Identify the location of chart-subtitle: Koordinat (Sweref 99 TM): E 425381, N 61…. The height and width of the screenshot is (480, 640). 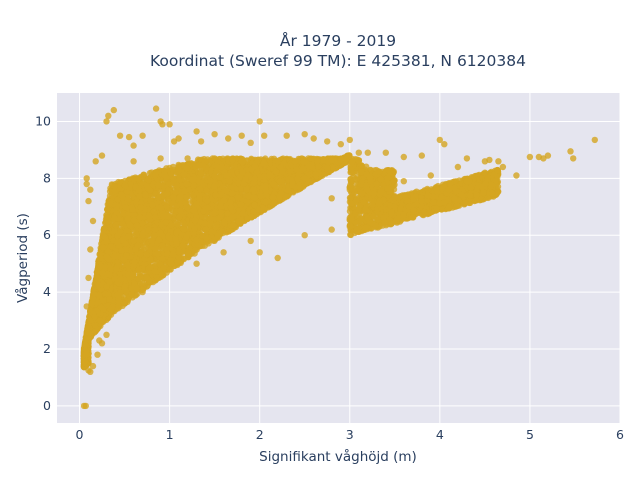
(338, 61).